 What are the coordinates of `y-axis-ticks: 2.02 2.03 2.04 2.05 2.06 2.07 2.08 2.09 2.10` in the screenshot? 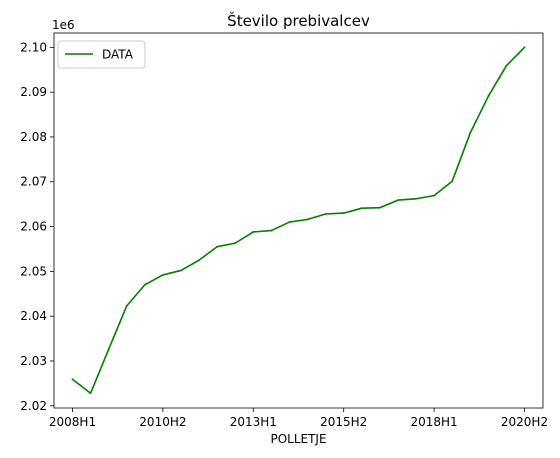 It's located at (37, 226).